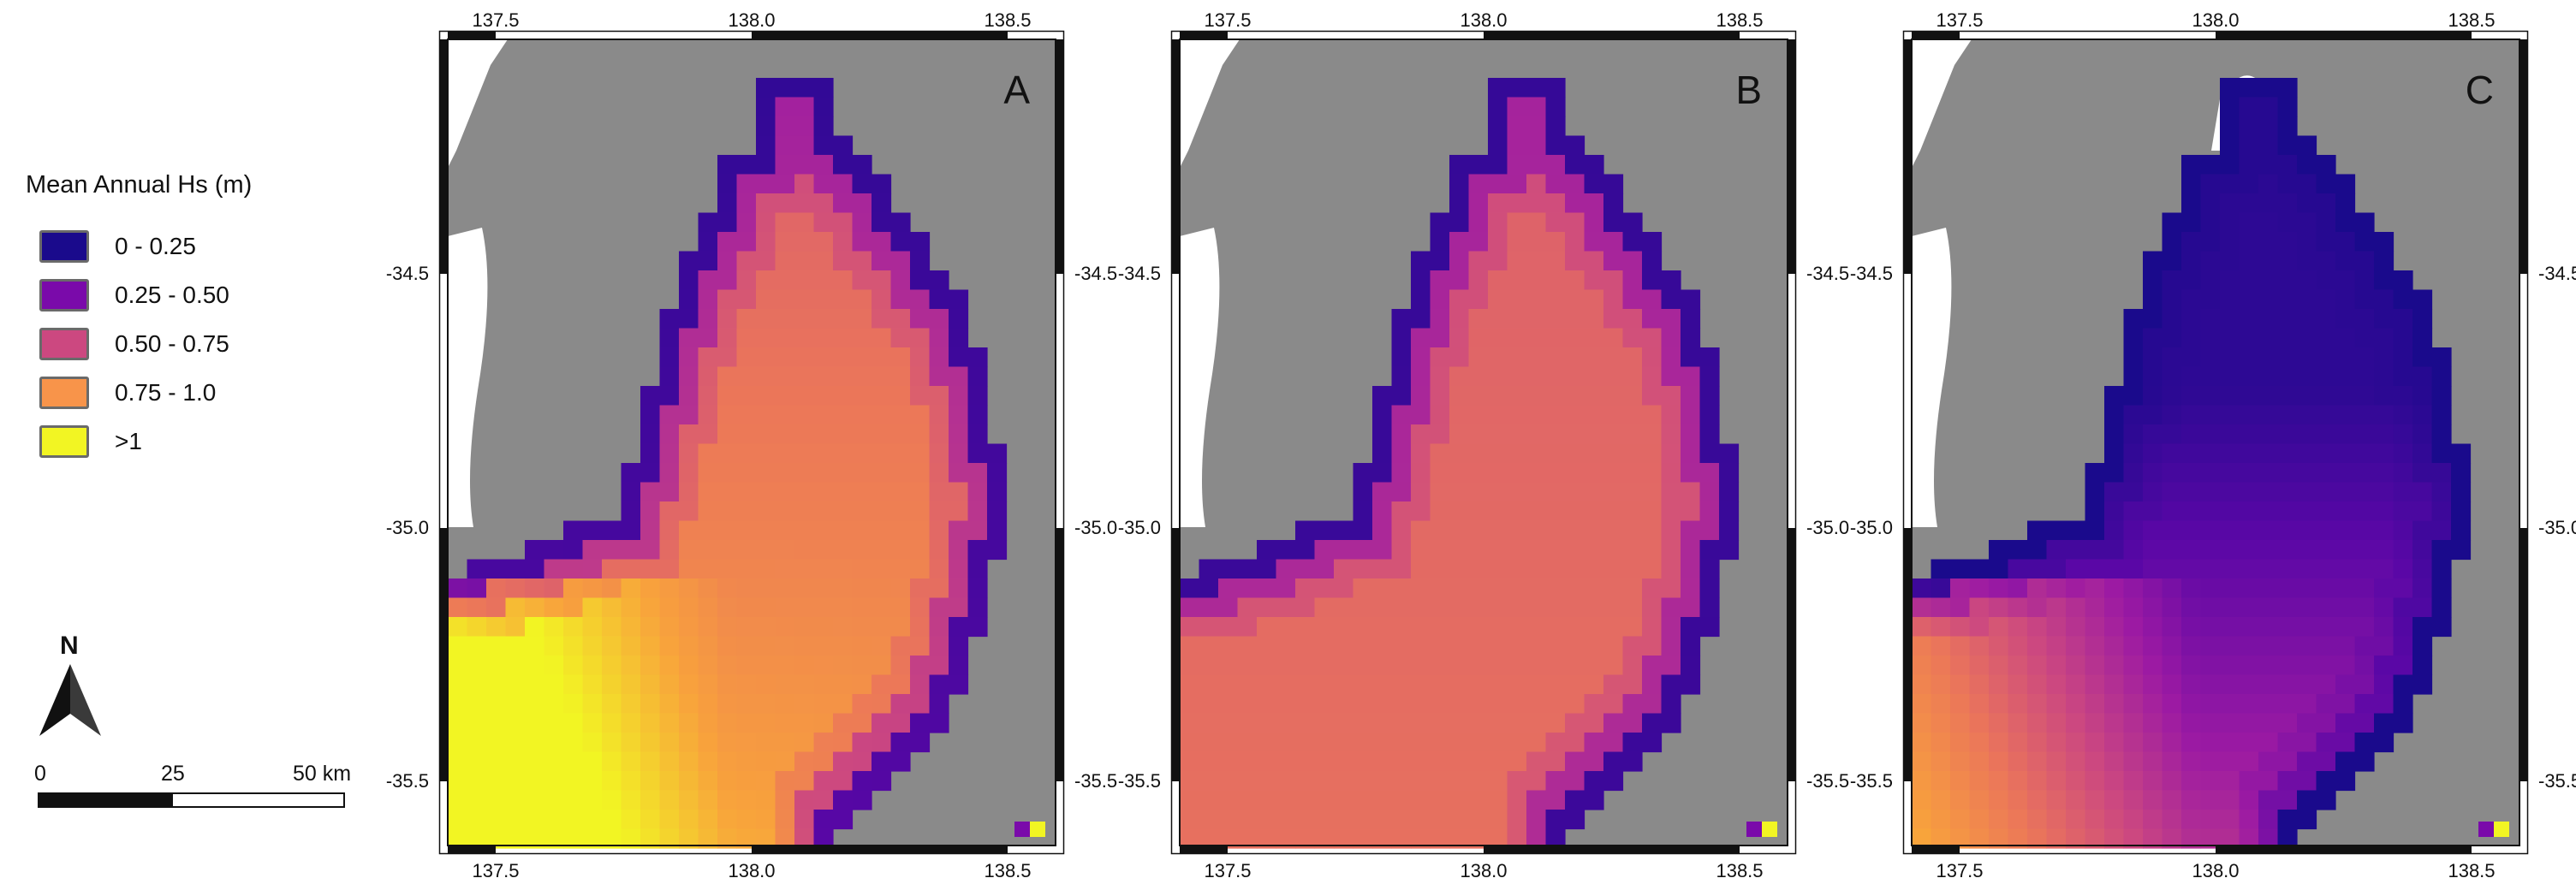 The image size is (2576, 890). Describe the element at coordinates (140, 185) in the screenshot. I see `legend-title: Mean Annual Hs (m)` at that location.